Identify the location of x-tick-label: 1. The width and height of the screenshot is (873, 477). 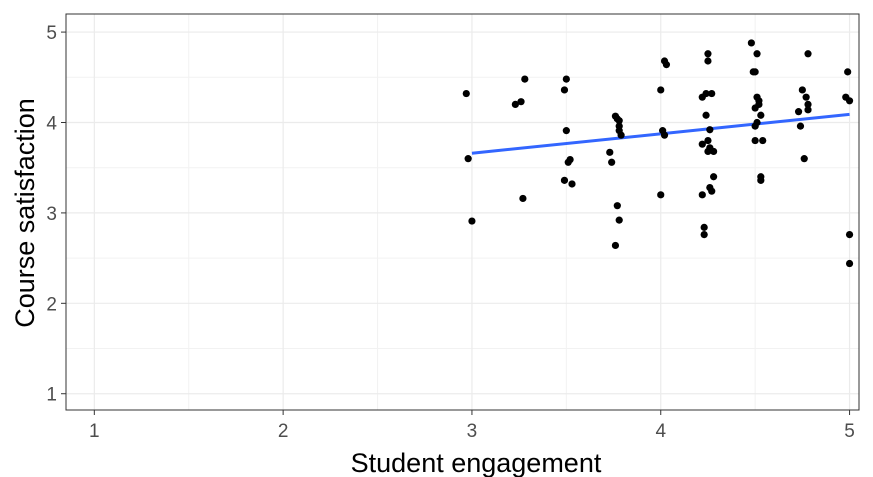
(94, 431).